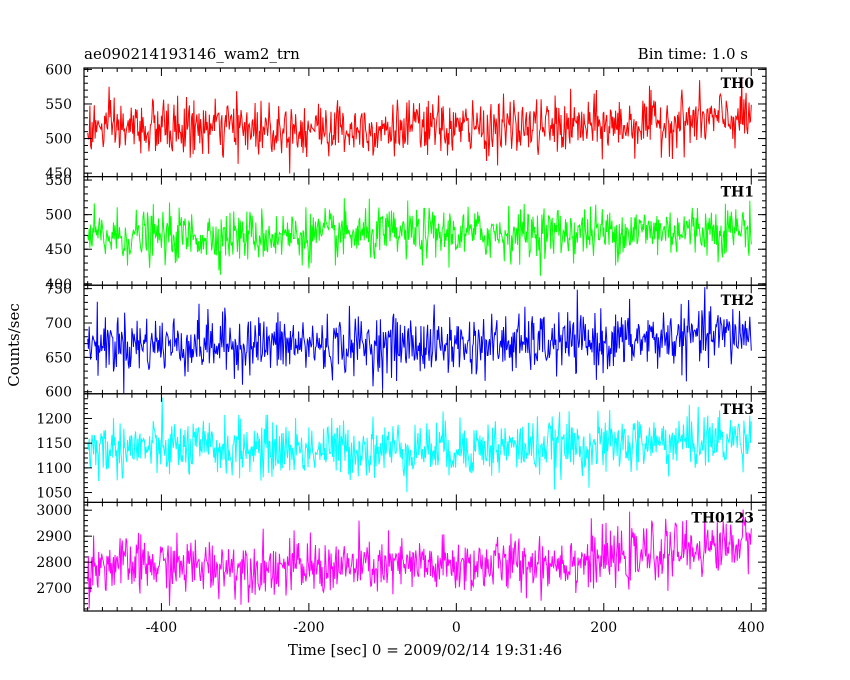  What do you see at coordinates (419, 340) in the screenshot?
I see `series-line-th2` at bounding box center [419, 340].